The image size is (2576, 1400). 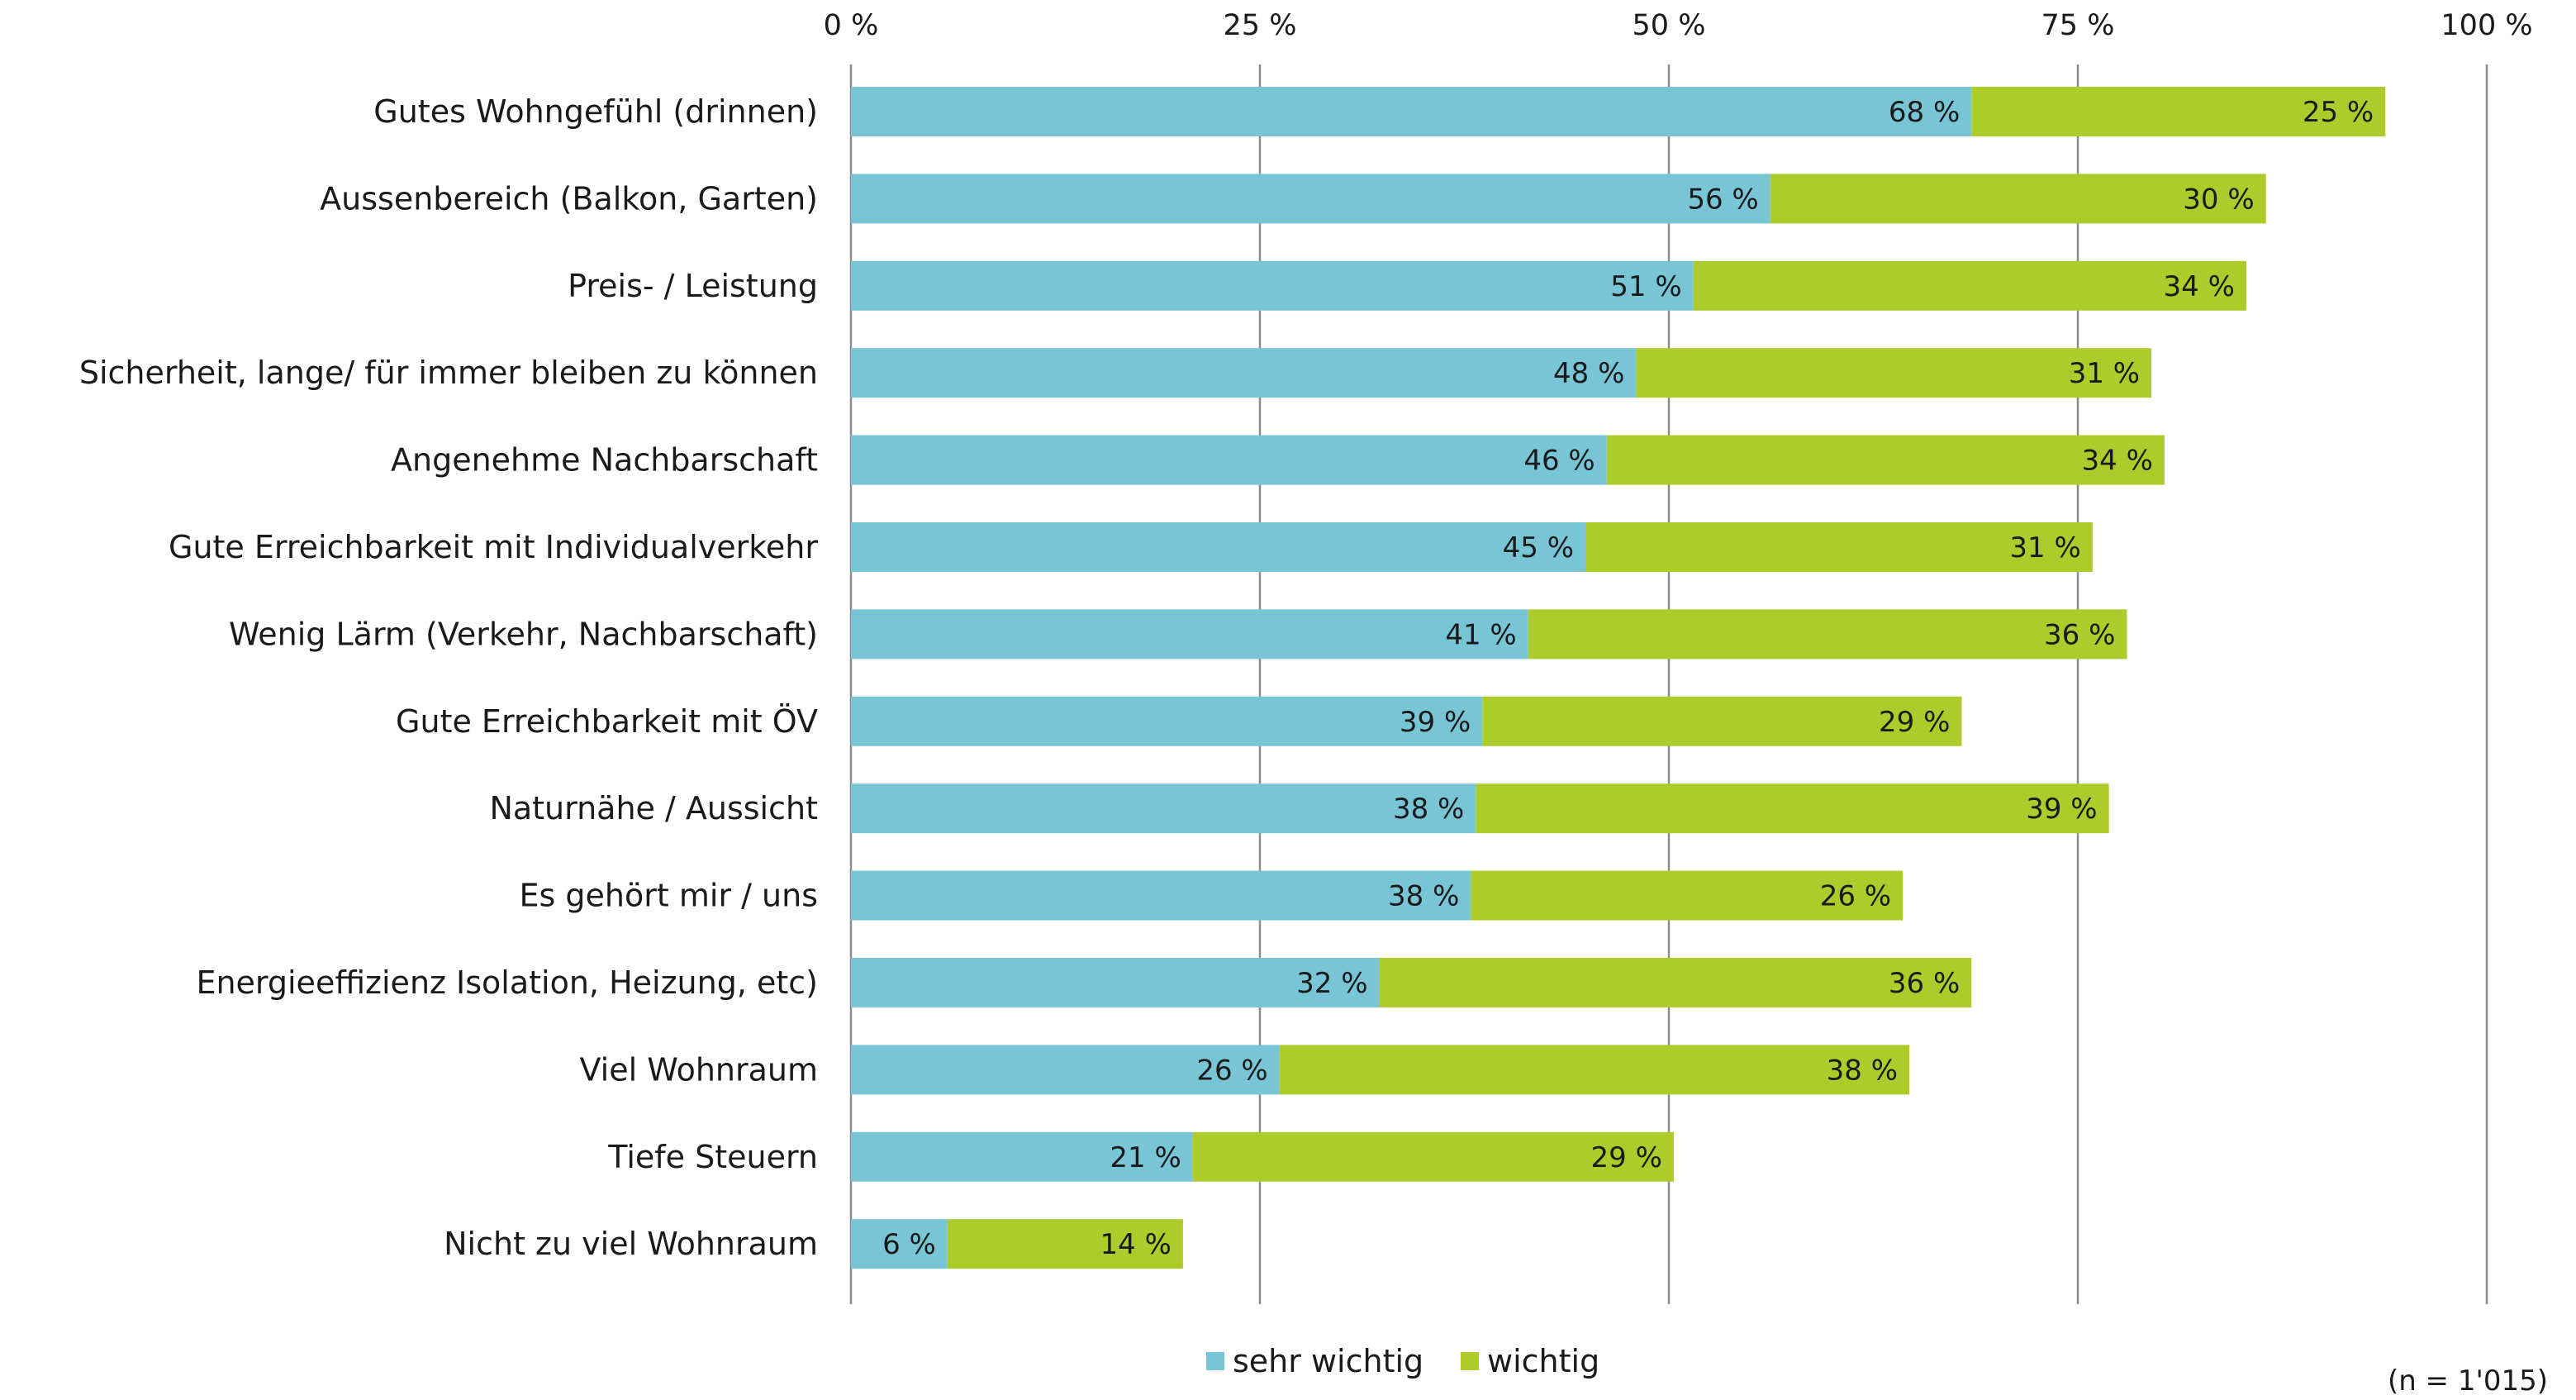 I want to click on sample-size-note: (n = 1'015), so click(x=2468, y=1381).